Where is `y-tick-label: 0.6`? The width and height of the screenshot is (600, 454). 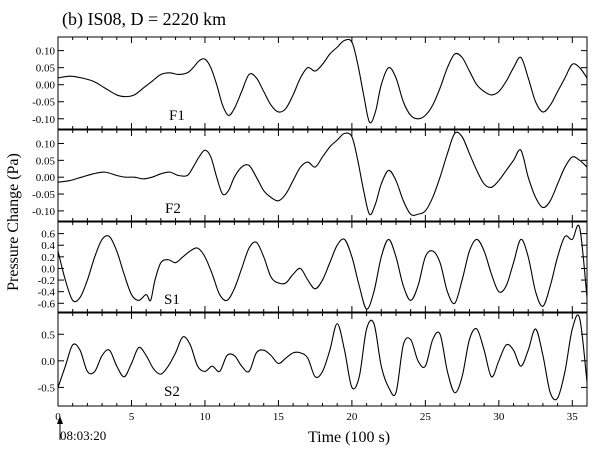 y-tick-label: 0.6 is located at coordinates (48, 235).